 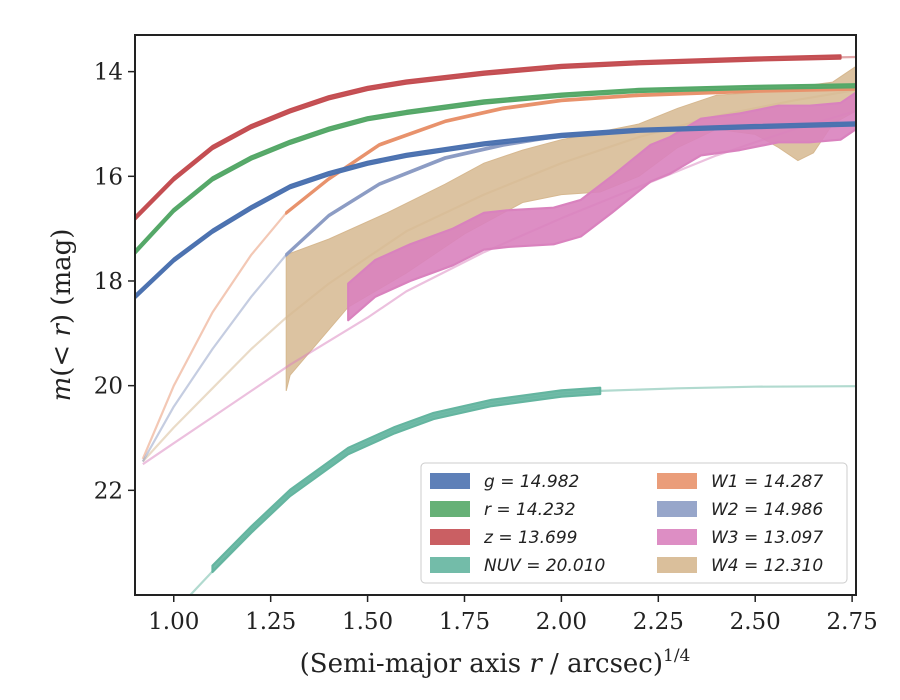 What do you see at coordinates (767, 482) in the screenshot?
I see `legend-label: W1 = 14.287` at bounding box center [767, 482].